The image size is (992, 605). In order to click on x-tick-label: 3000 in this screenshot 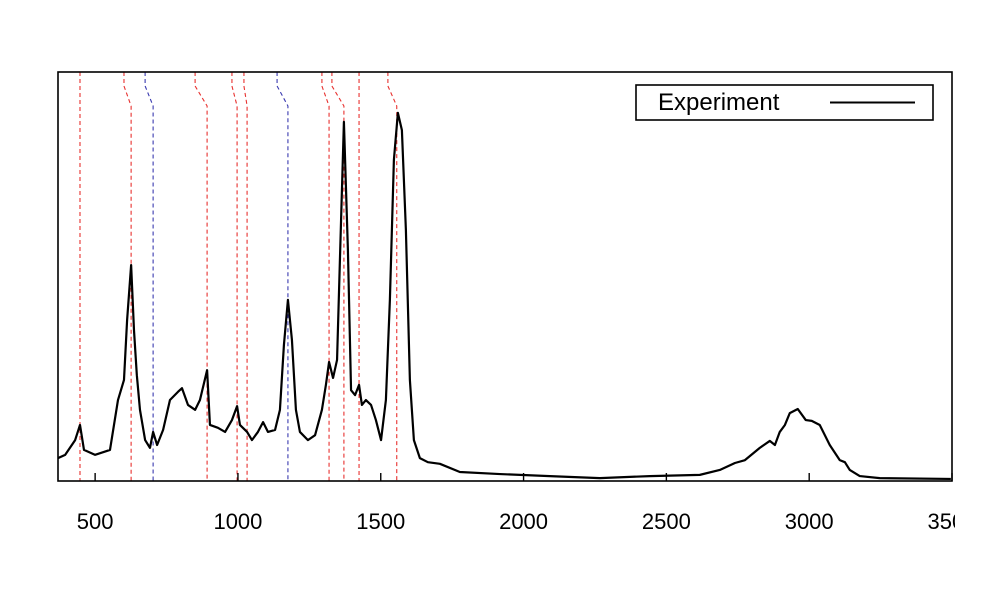, I will do `click(809, 521)`.